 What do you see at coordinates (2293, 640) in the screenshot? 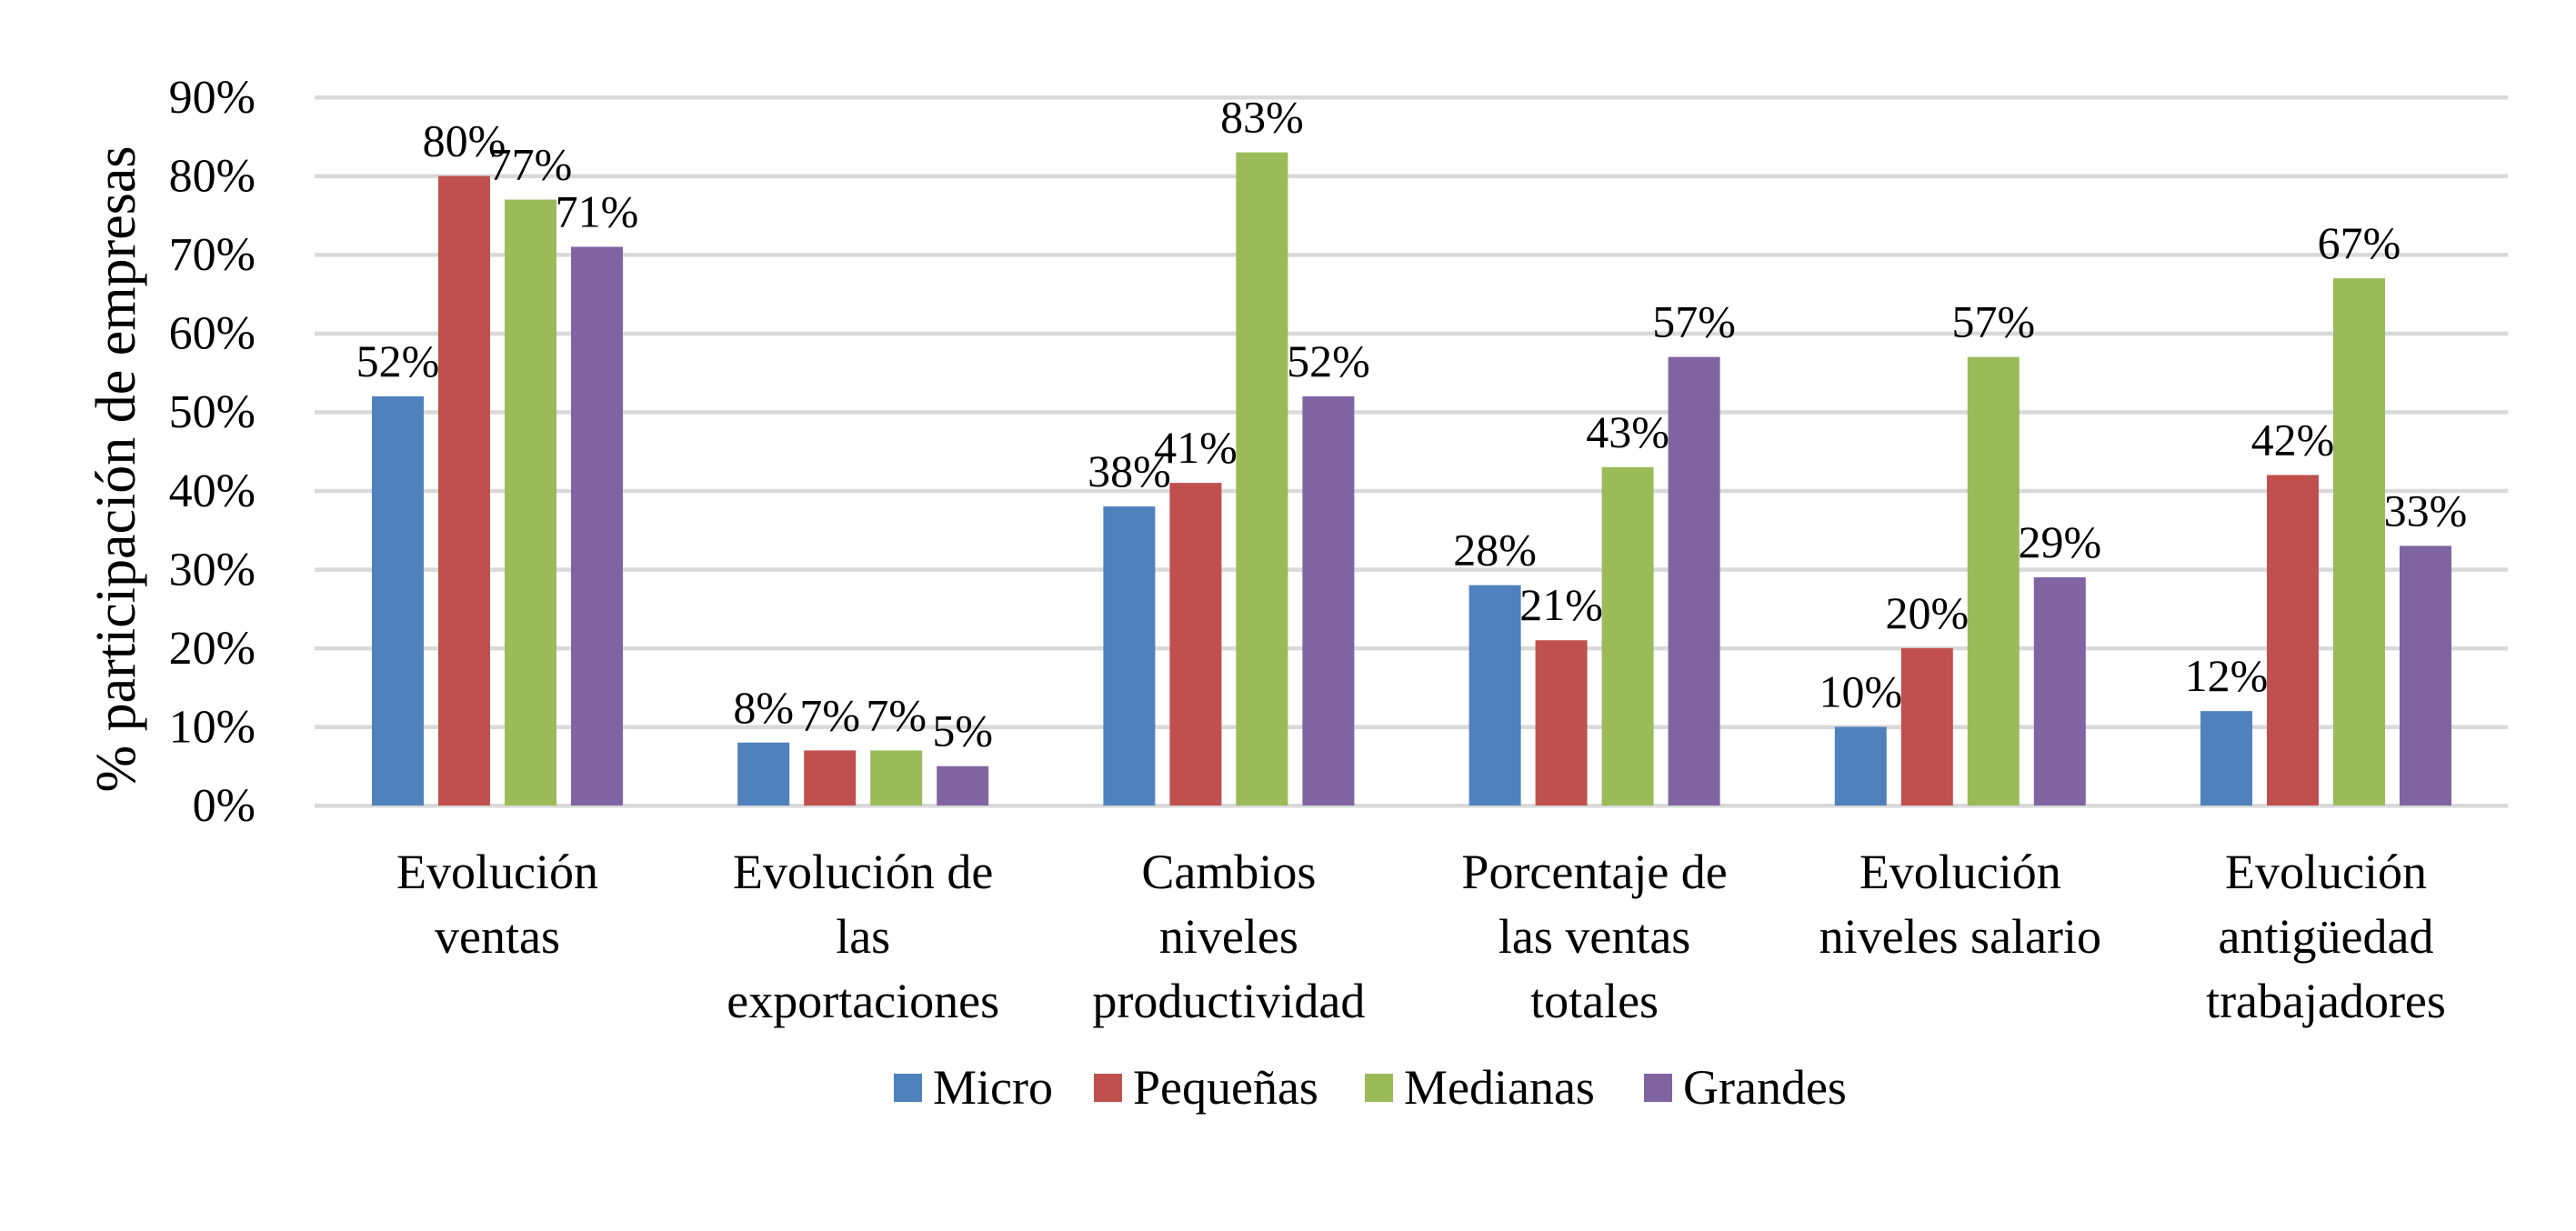
I see `bar-pequeñas-5` at bounding box center [2293, 640].